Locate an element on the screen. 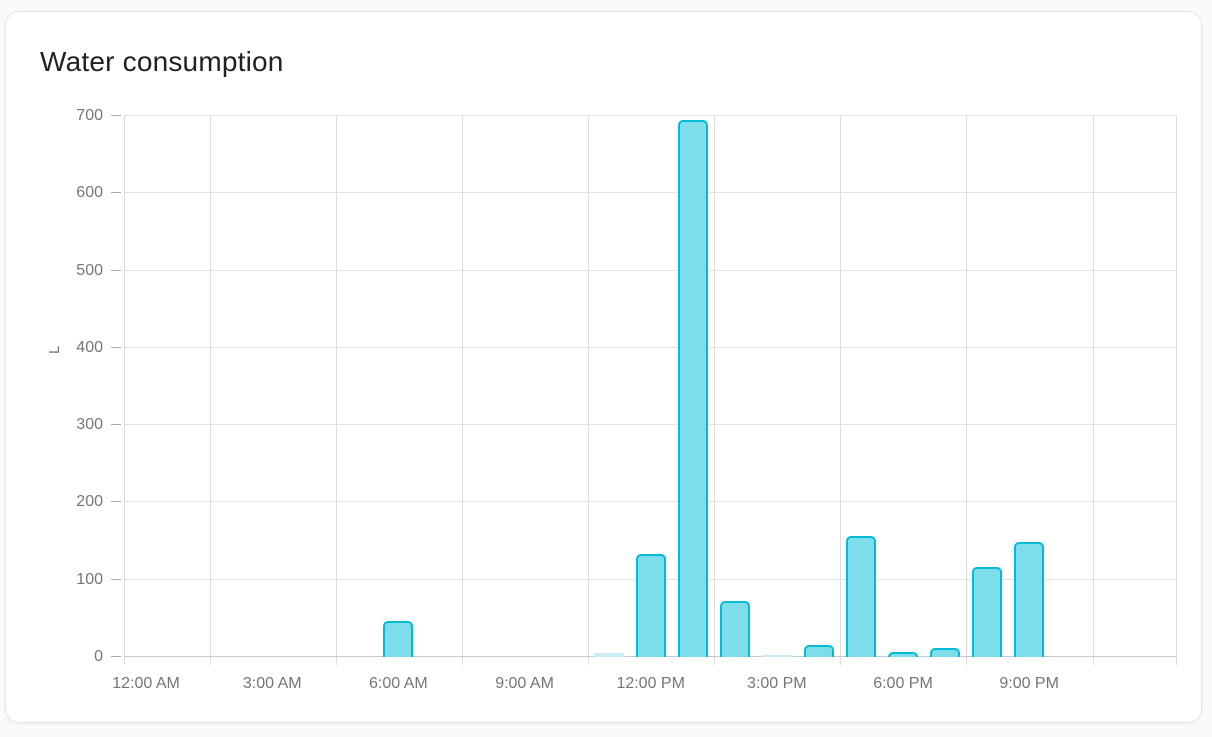 The height and width of the screenshot is (737, 1212). chart-title: Water consumption is located at coordinates (162, 61).